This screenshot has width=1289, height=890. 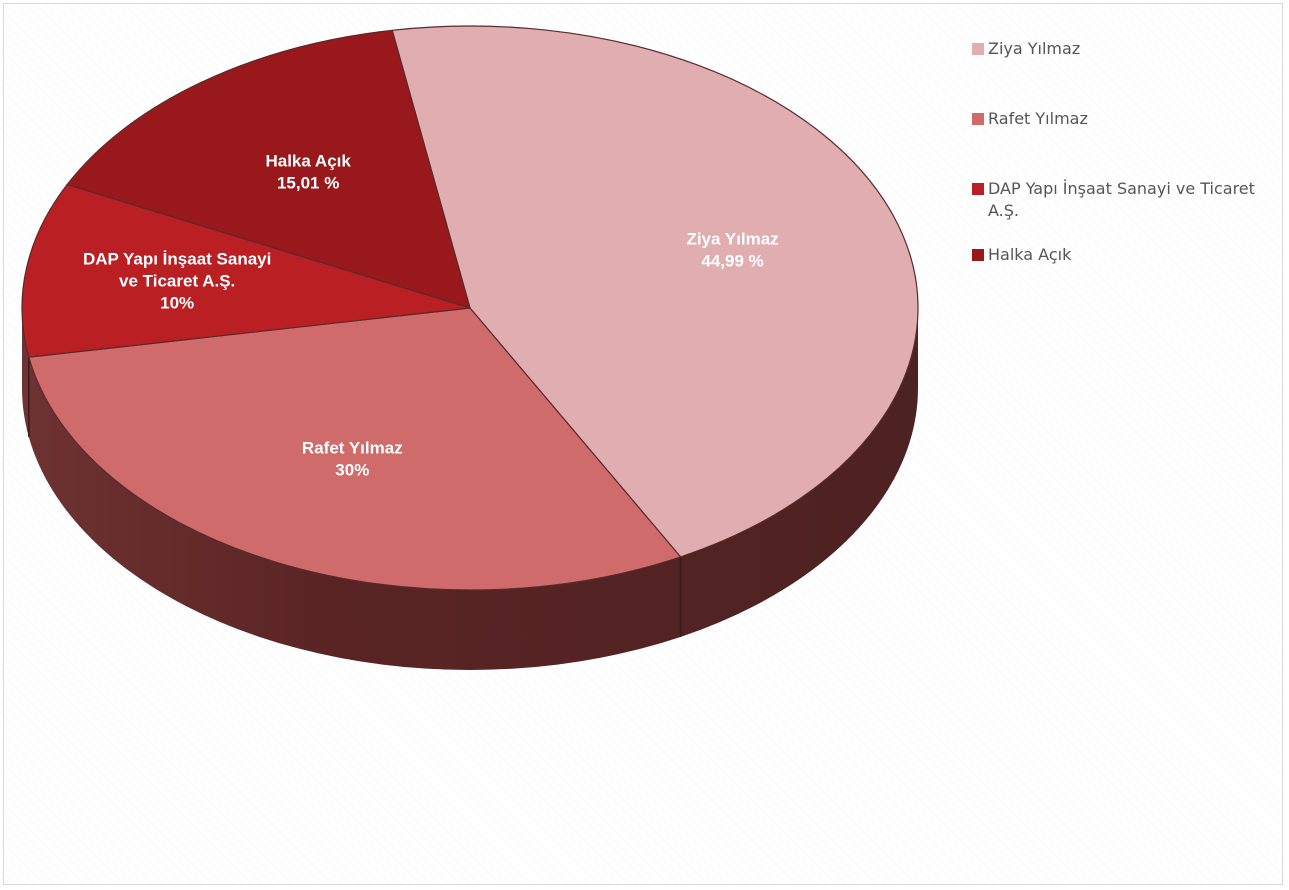 What do you see at coordinates (308, 160) in the screenshot?
I see `data-label-3-0: Halka Açık` at bounding box center [308, 160].